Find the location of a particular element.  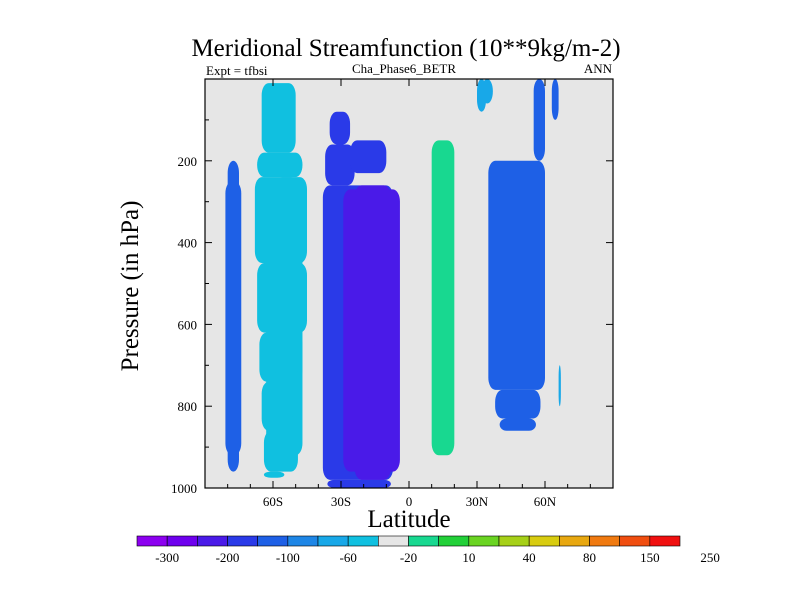

cell-sh-ferrel-core is located at coordinates (285, 341).